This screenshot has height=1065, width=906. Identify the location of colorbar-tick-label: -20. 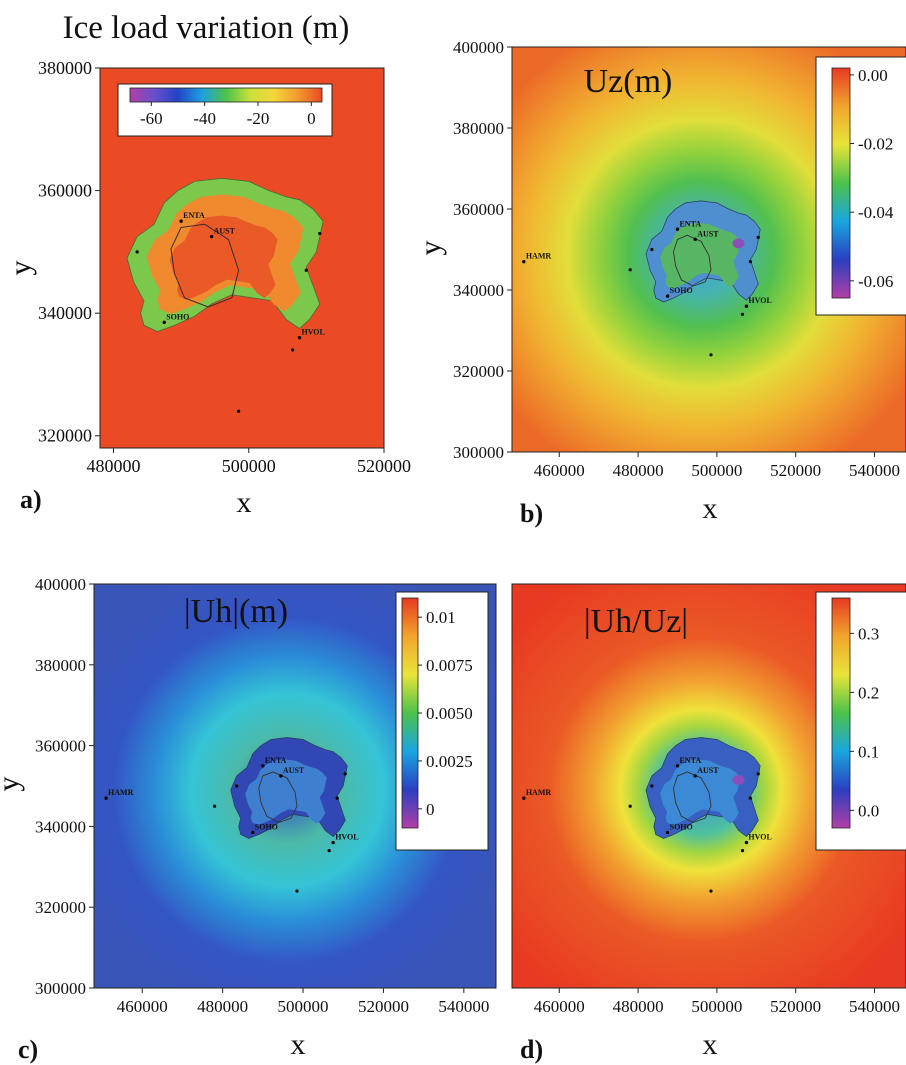
(258, 118).